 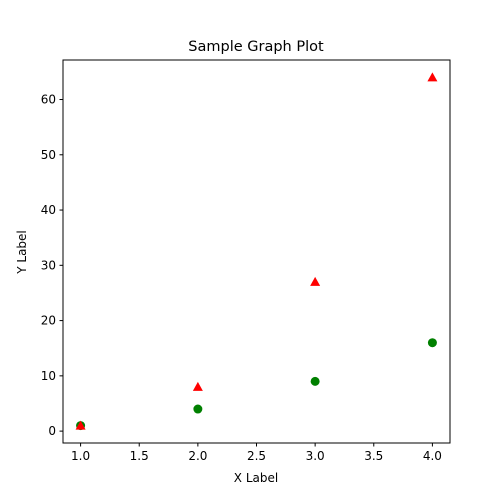 I want to click on y-tick-label: 60, so click(x=48, y=100).